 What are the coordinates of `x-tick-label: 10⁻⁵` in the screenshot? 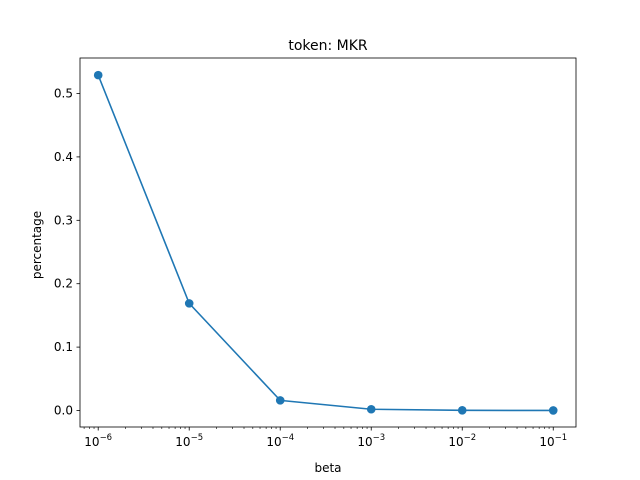 It's located at (189, 441).